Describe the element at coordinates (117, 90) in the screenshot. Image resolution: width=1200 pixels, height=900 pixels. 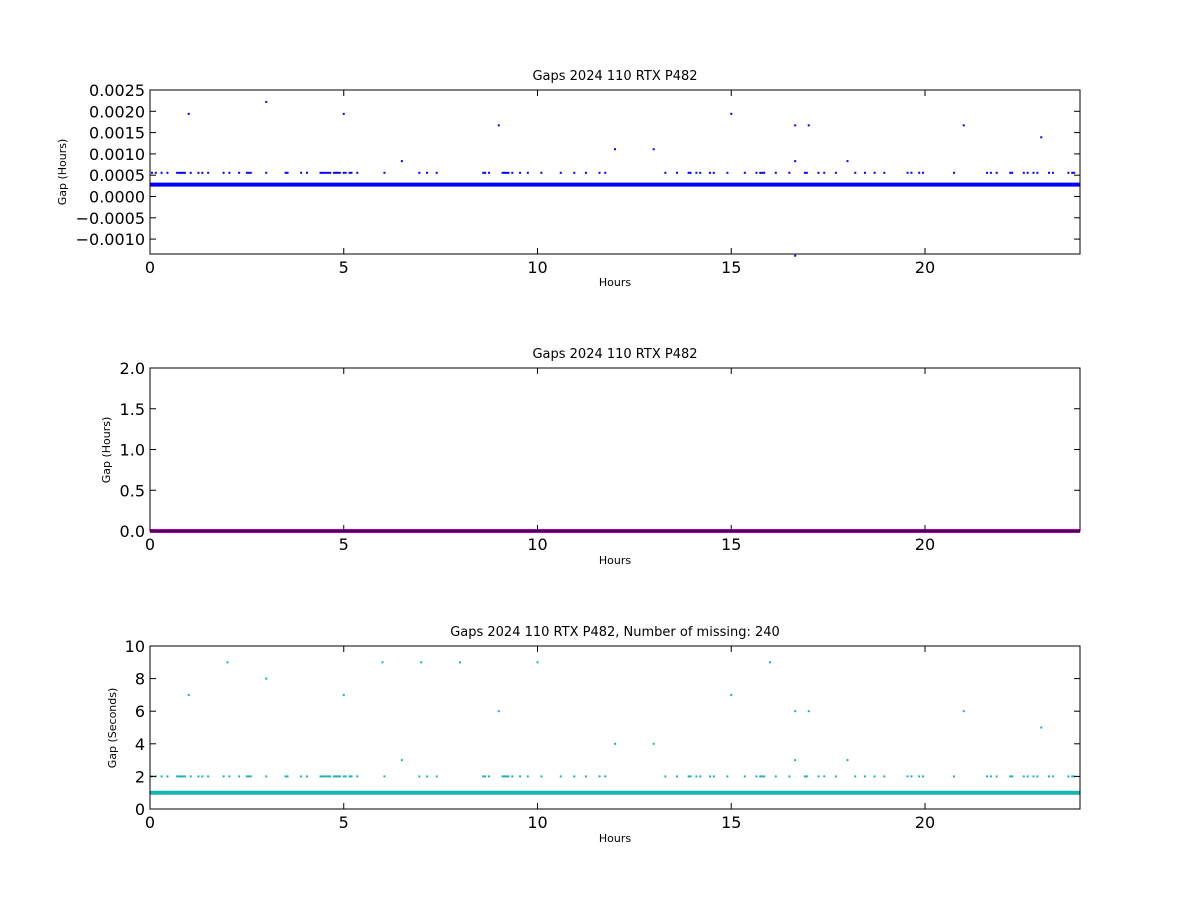
I see `y-tick-label: 0.0025` at that location.